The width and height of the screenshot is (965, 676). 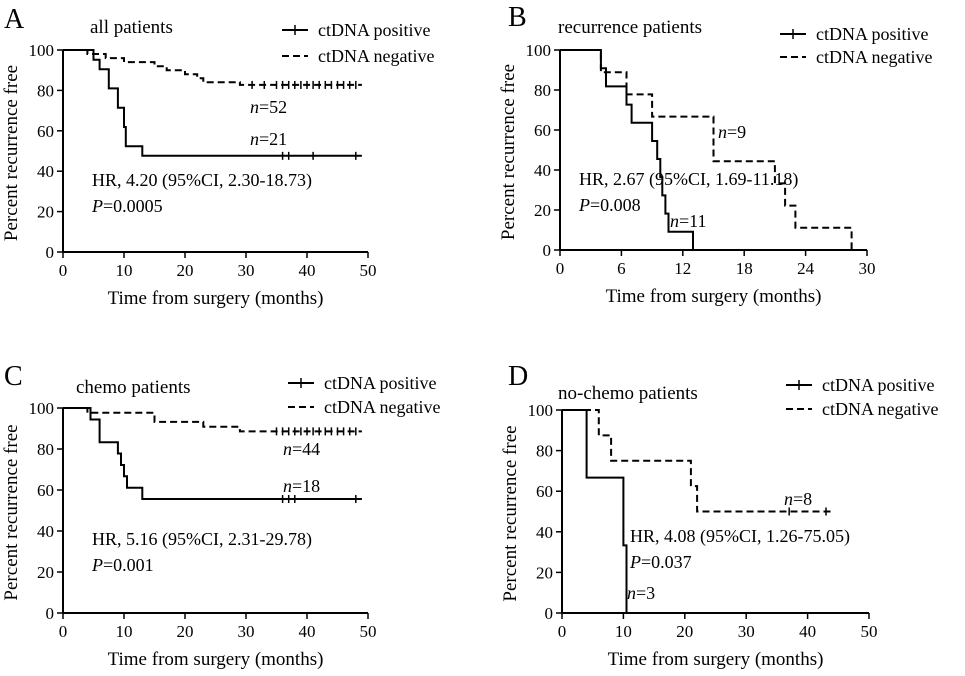 What do you see at coordinates (744, 268) in the screenshot?
I see `x-tick-label: 18` at bounding box center [744, 268].